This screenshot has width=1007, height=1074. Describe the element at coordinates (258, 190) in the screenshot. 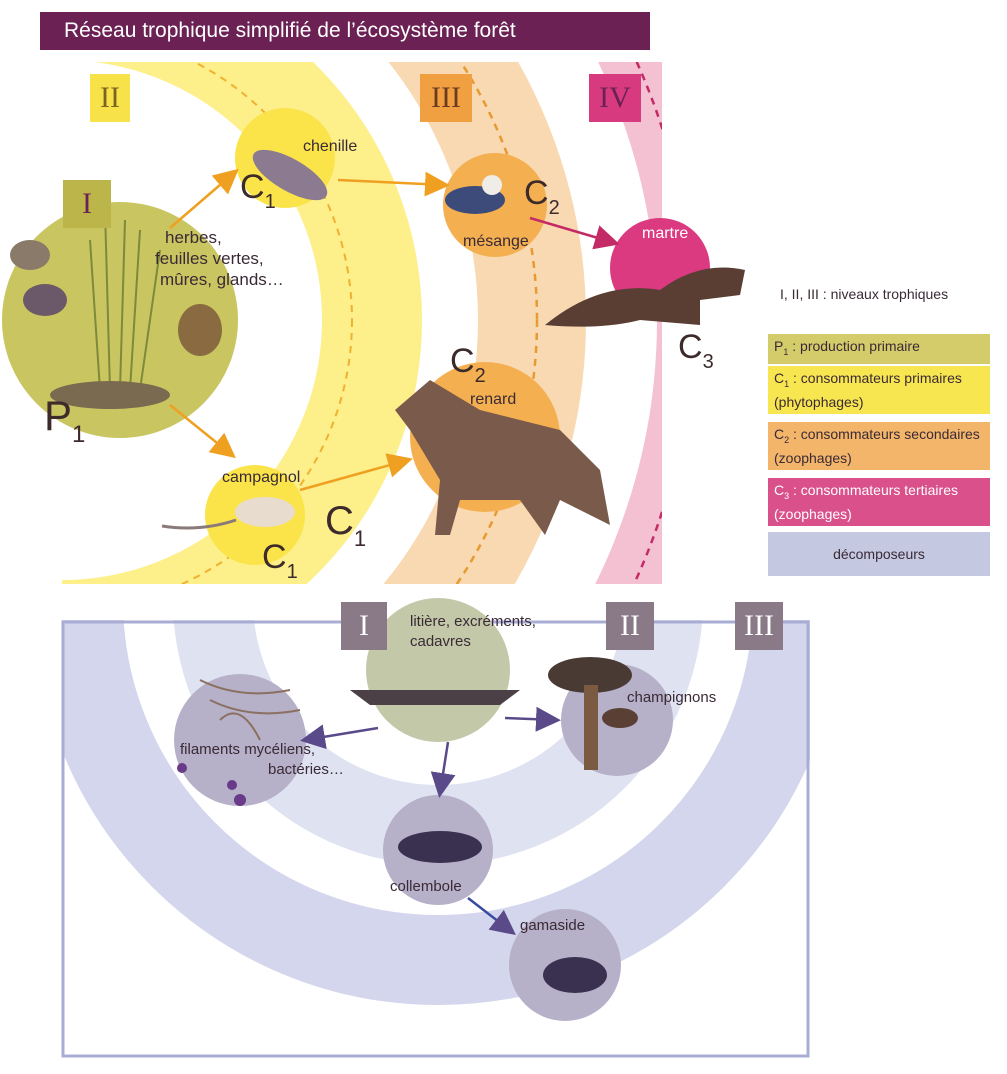

I see `code-c1-chenille: C1` at that location.